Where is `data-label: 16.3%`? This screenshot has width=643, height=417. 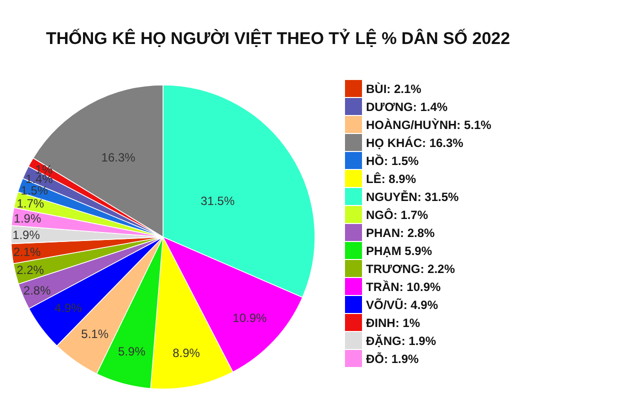 data-label: 16.3% is located at coordinates (118, 157).